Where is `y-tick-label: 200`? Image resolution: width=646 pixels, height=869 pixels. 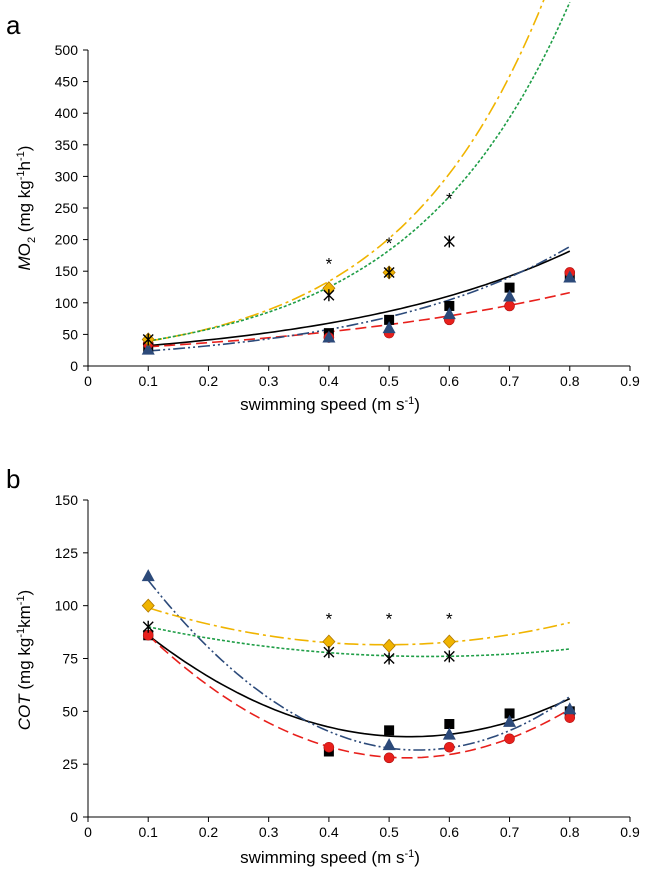 y-tick-label: 200 is located at coordinates (67, 240).